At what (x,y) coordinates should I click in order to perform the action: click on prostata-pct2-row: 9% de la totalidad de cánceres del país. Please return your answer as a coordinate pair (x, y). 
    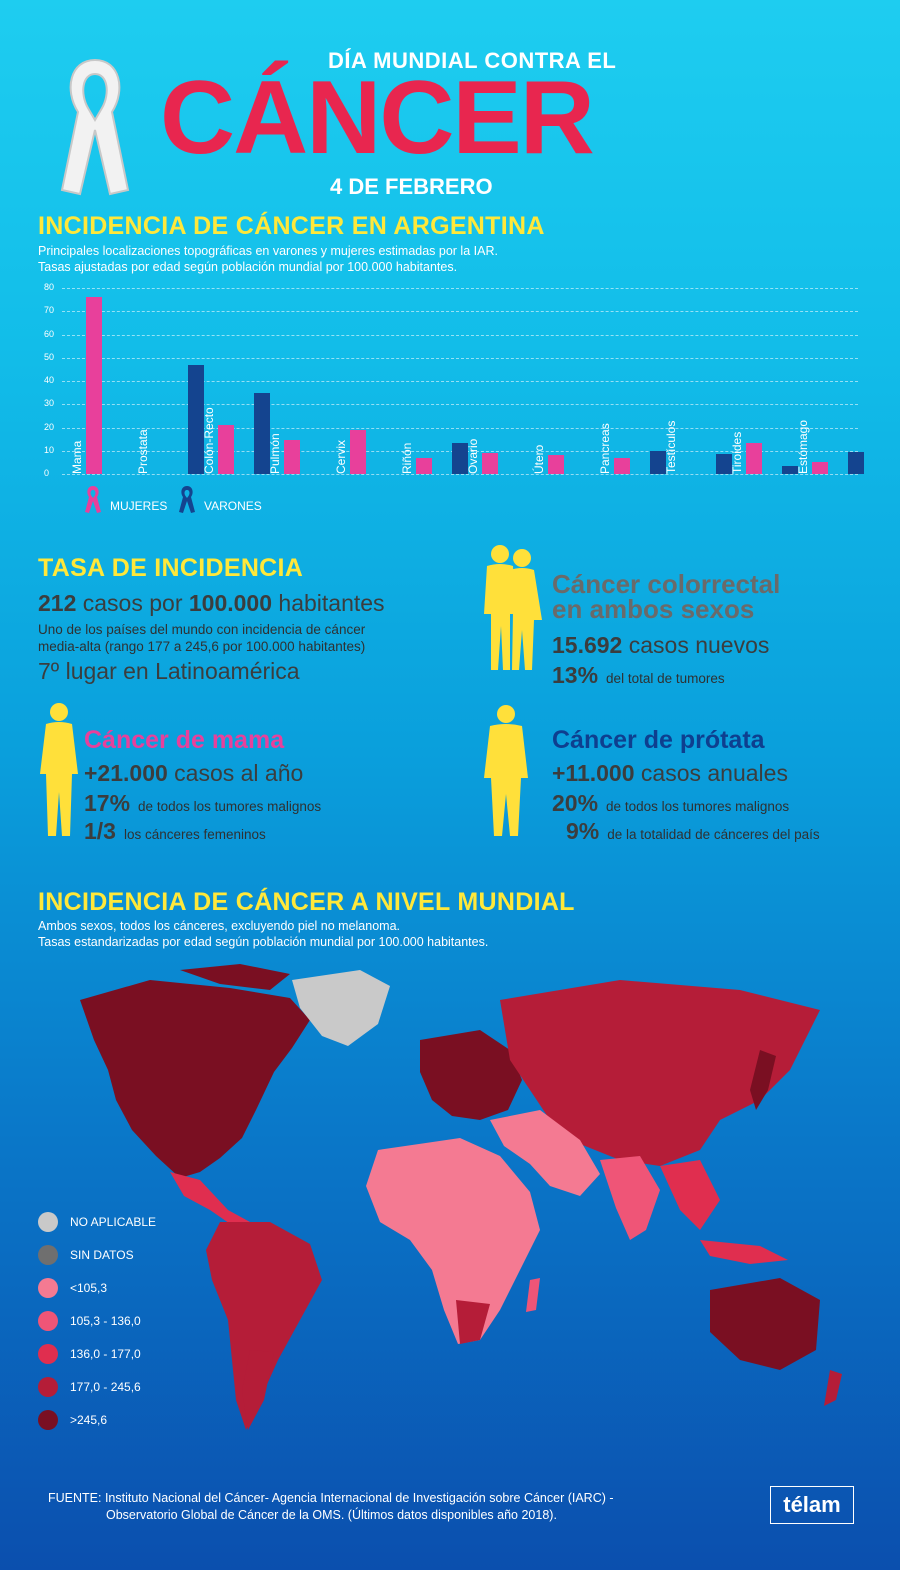
    Looking at the image, I should click on (693, 831).